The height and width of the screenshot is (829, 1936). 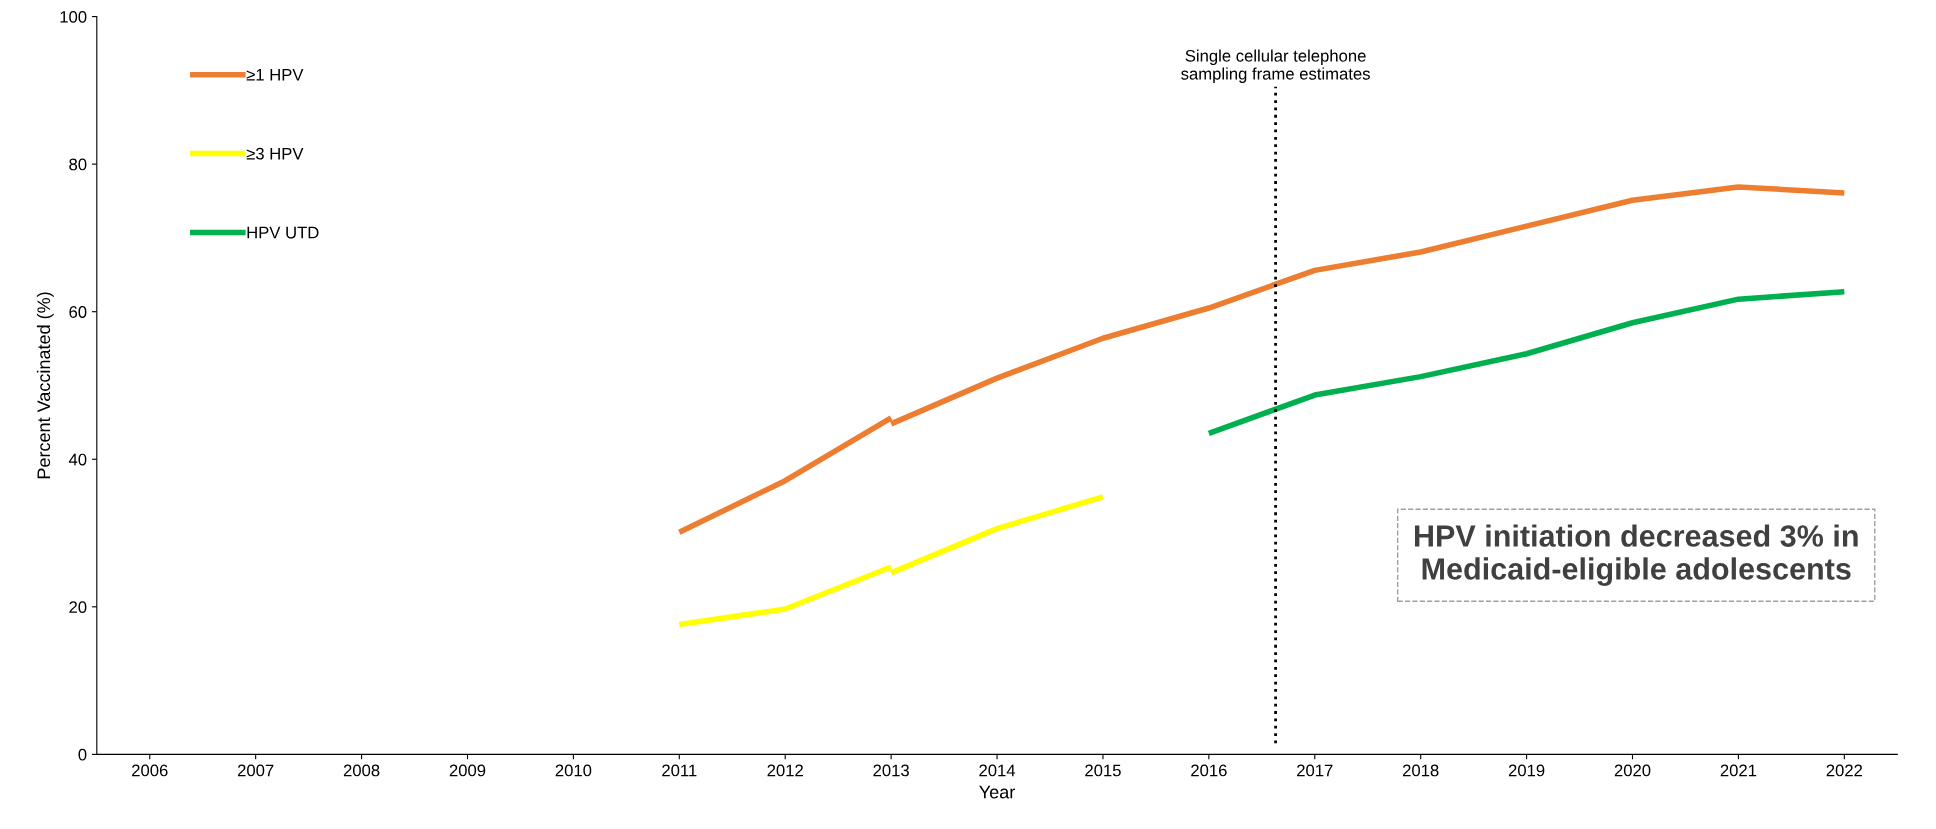 I want to click on y-tick-label: 60, so click(x=78, y=312).